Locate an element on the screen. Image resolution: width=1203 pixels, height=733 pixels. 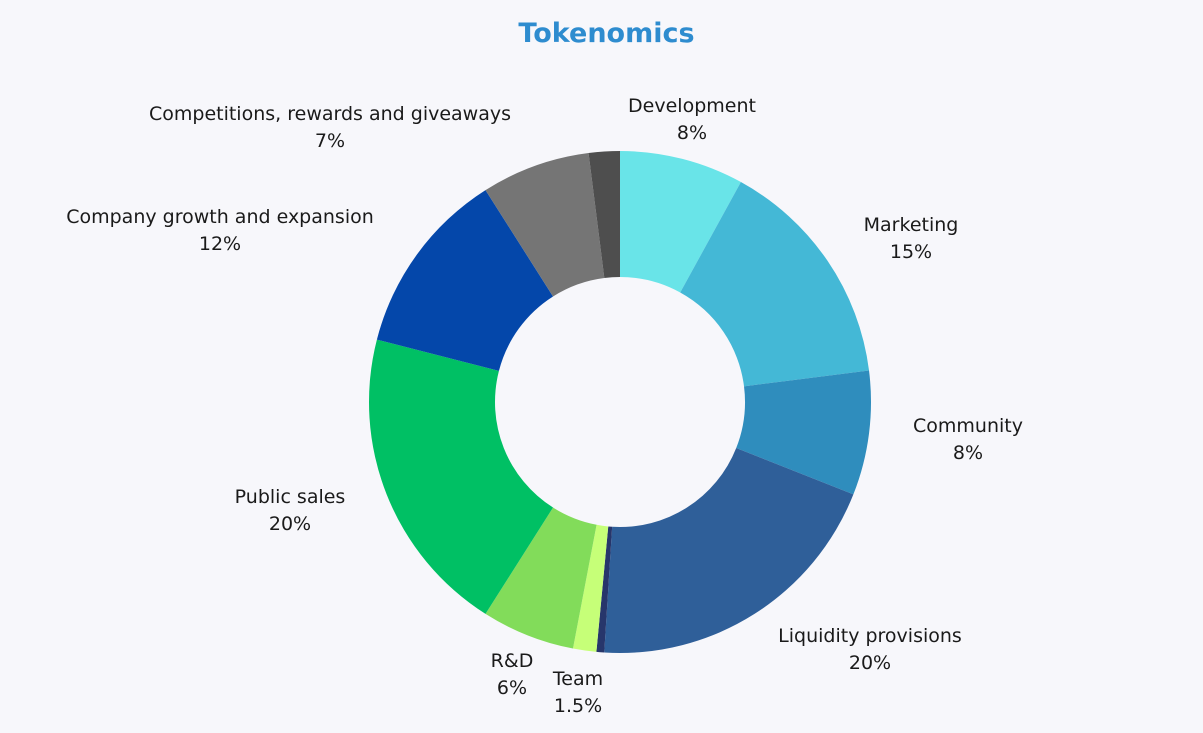
slice-label-competitions-rewards-and-giveaways: Competitions, rewards and giveaways is located at coordinates (330, 114).